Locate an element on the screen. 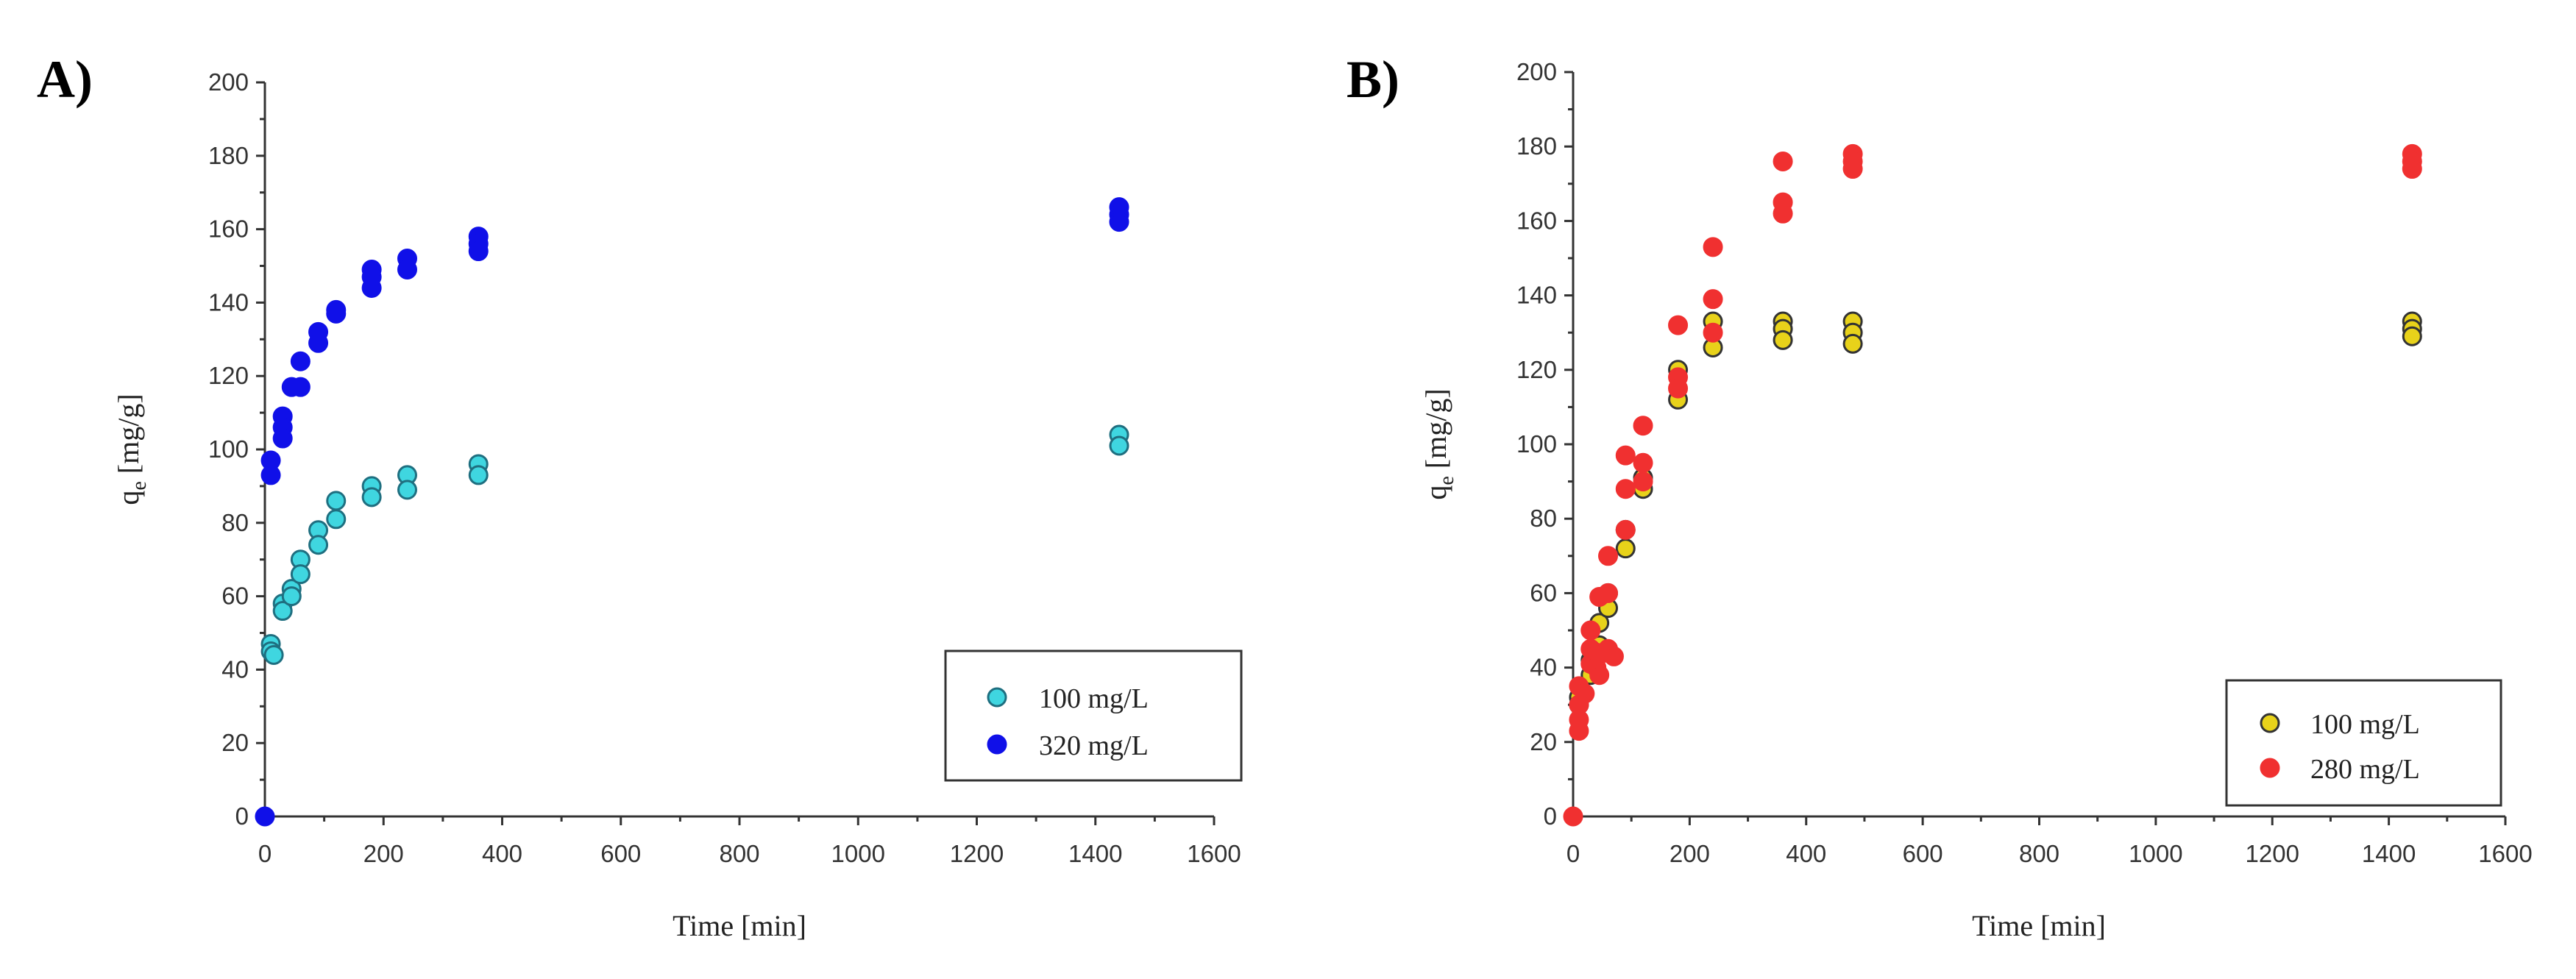 The width and height of the screenshot is (2576, 979). panel-label-a: A) is located at coordinates (65, 79).